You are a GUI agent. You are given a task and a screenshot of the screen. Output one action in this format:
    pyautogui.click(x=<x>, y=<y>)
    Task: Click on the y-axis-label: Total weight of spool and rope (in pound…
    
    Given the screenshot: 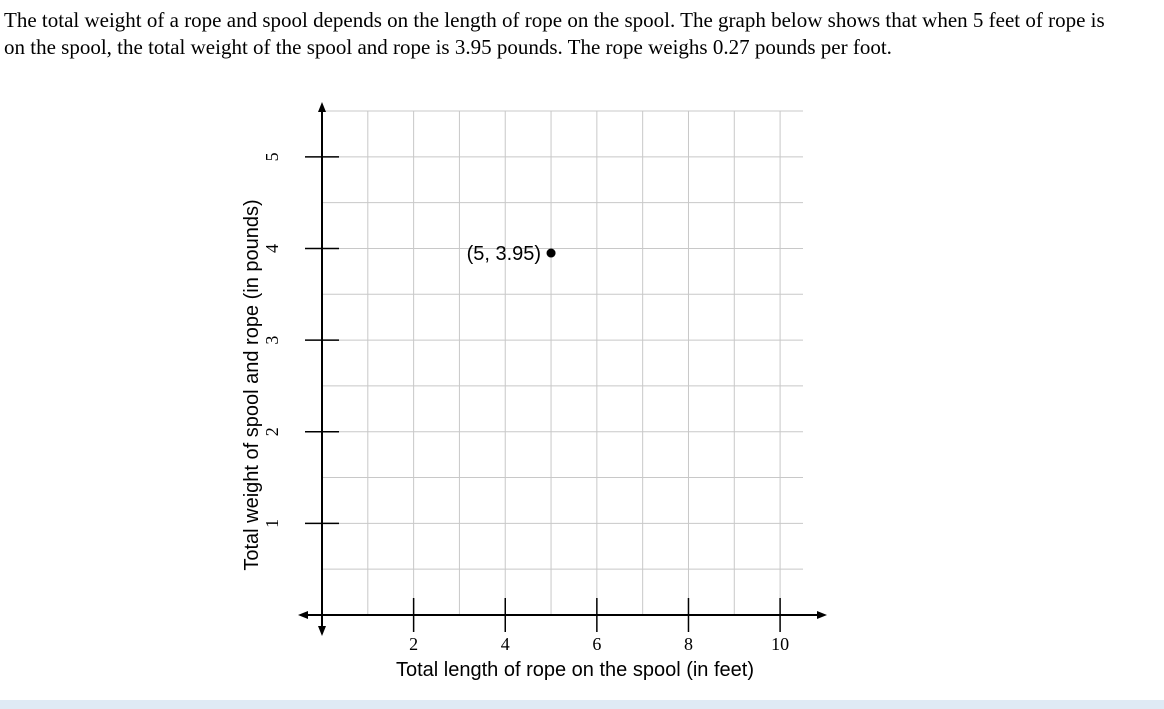 What is the action you would take?
    pyautogui.click(x=252, y=384)
    